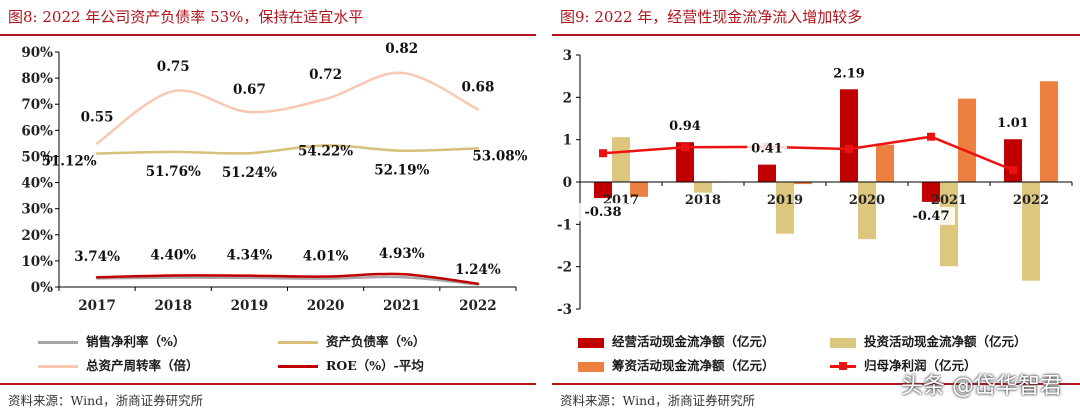  What do you see at coordinates (928, 340) in the screenshot?
I see `right-legend-item-1: 投资活动现金流净额（亿元）` at bounding box center [928, 340].